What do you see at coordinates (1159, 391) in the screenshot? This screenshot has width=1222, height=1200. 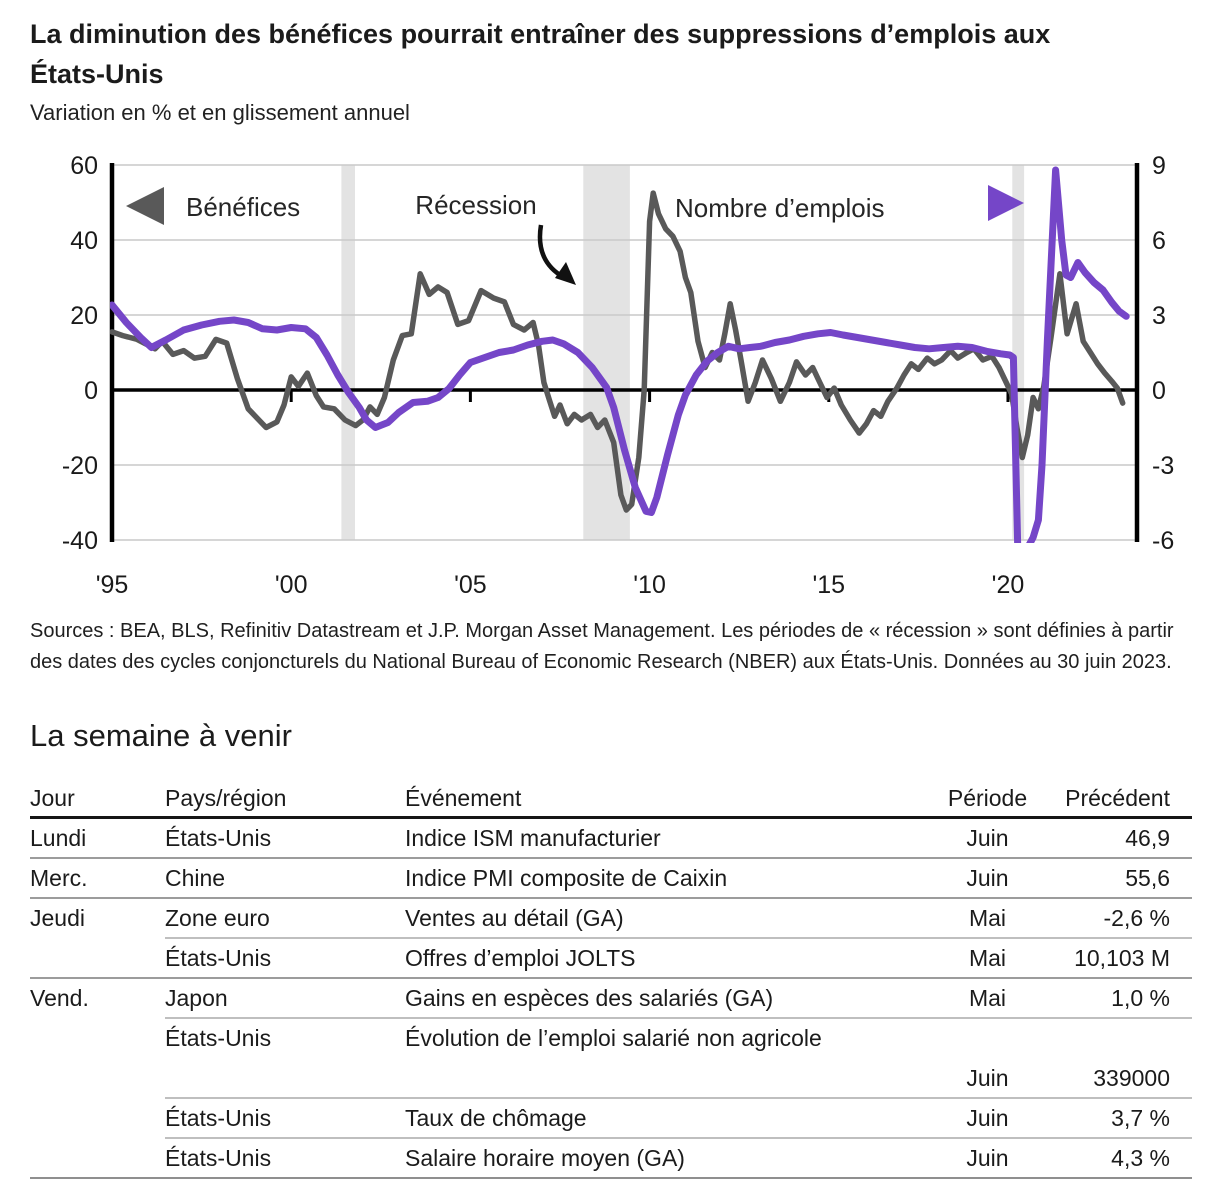 I see `right-axis-tick-label: 0` at bounding box center [1159, 391].